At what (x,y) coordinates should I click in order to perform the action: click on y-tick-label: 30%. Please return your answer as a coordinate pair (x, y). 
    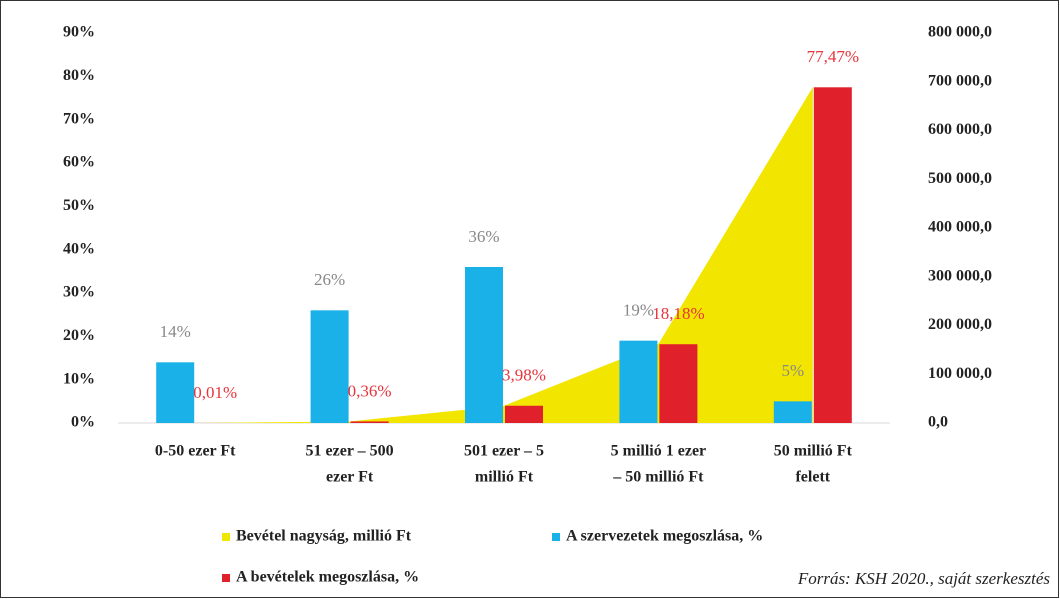
    Looking at the image, I should click on (79, 292).